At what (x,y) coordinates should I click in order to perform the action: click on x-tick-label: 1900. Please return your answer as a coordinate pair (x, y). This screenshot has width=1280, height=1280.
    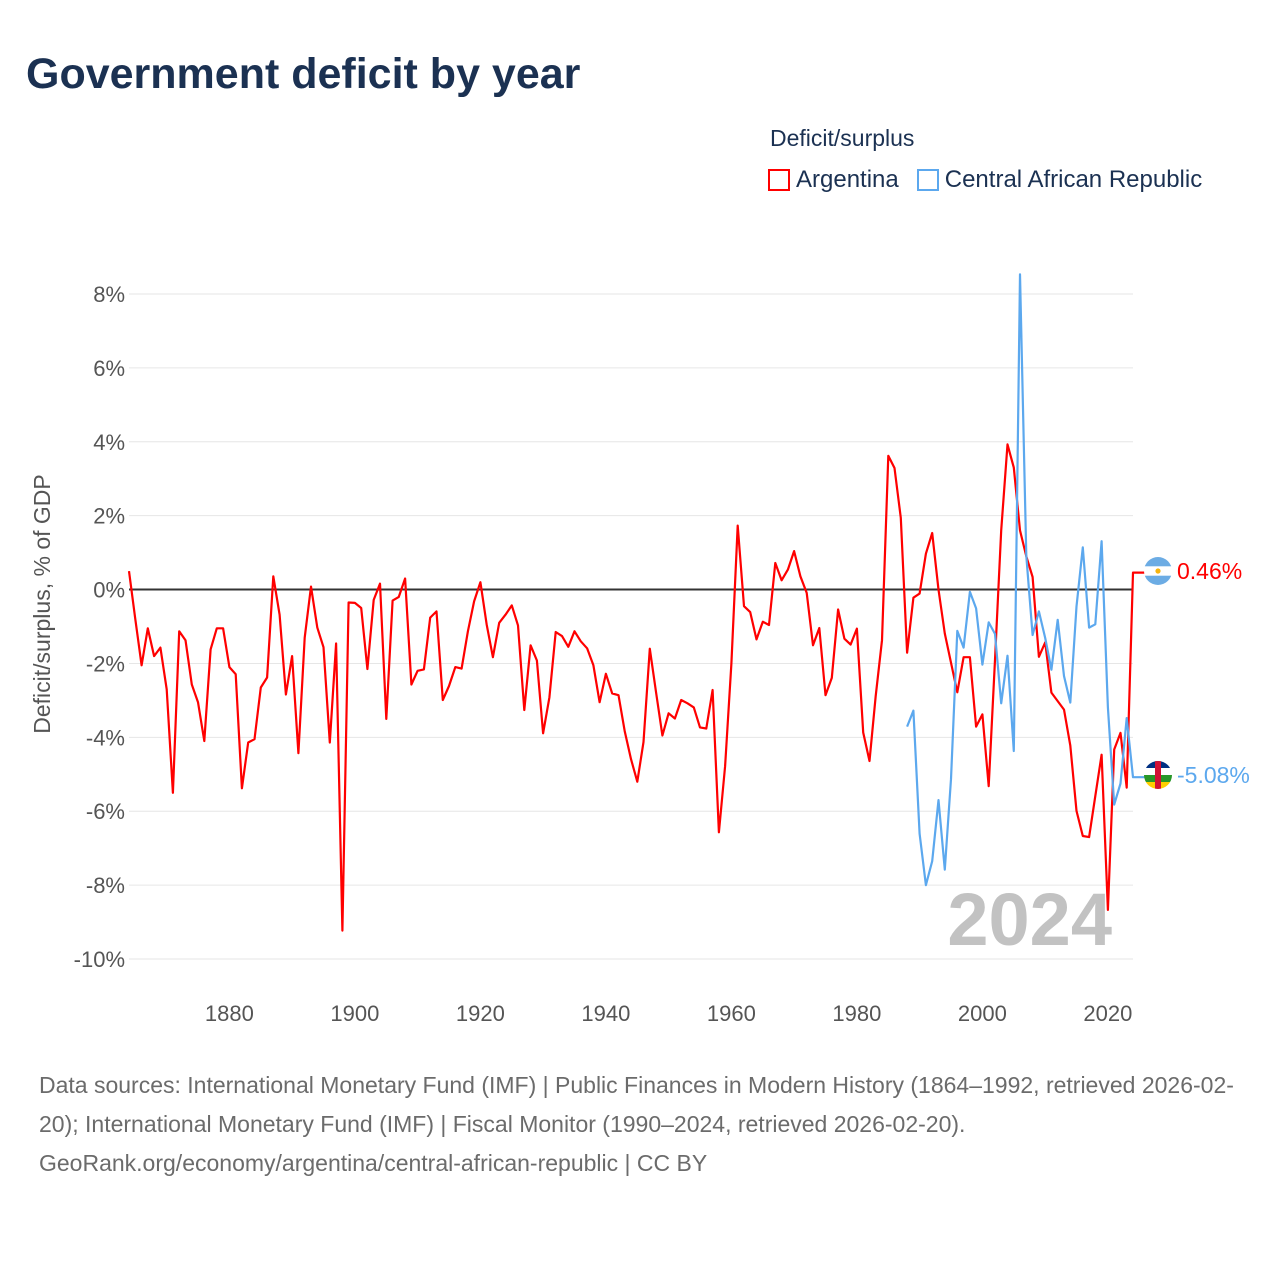
    Looking at the image, I should click on (354, 1013).